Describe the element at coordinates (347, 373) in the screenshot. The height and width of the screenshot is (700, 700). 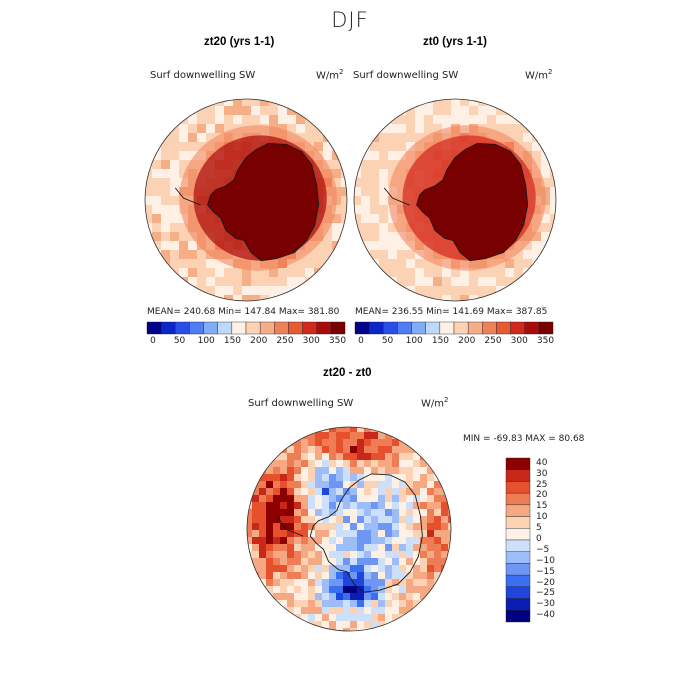
I see `panel-title-diff: zt20 - zt0` at that location.